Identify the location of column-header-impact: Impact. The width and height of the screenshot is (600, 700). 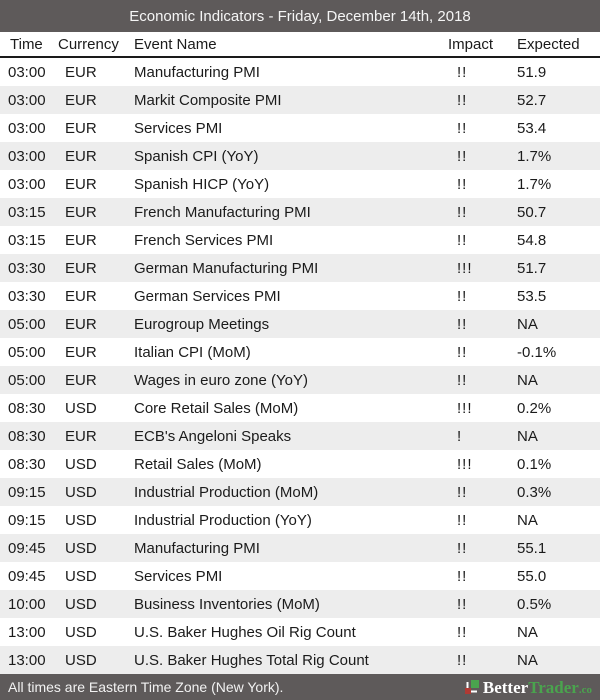
(471, 44).